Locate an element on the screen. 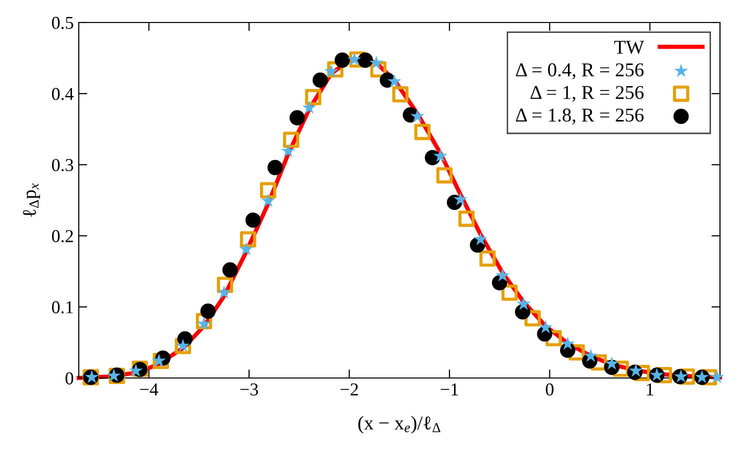  x-tick-label: −3 is located at coordinates (249, 389).